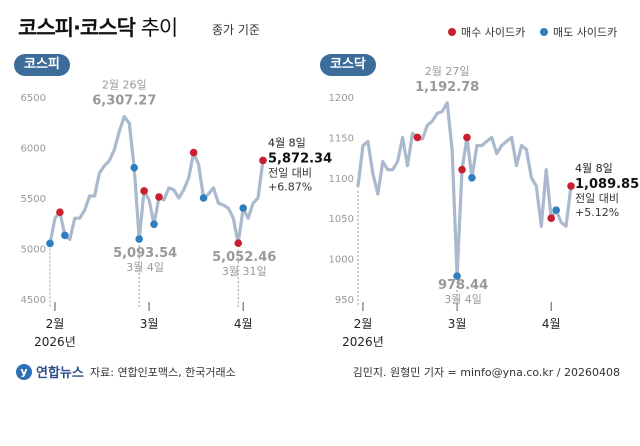 The width and height of the screenshot is (640, 446). What do you see at coordinates (163, 372) in the screenshot?
I see `source-note: 자료: 연합인포맥스, 한국거래소` at bounding box center [163, 372].